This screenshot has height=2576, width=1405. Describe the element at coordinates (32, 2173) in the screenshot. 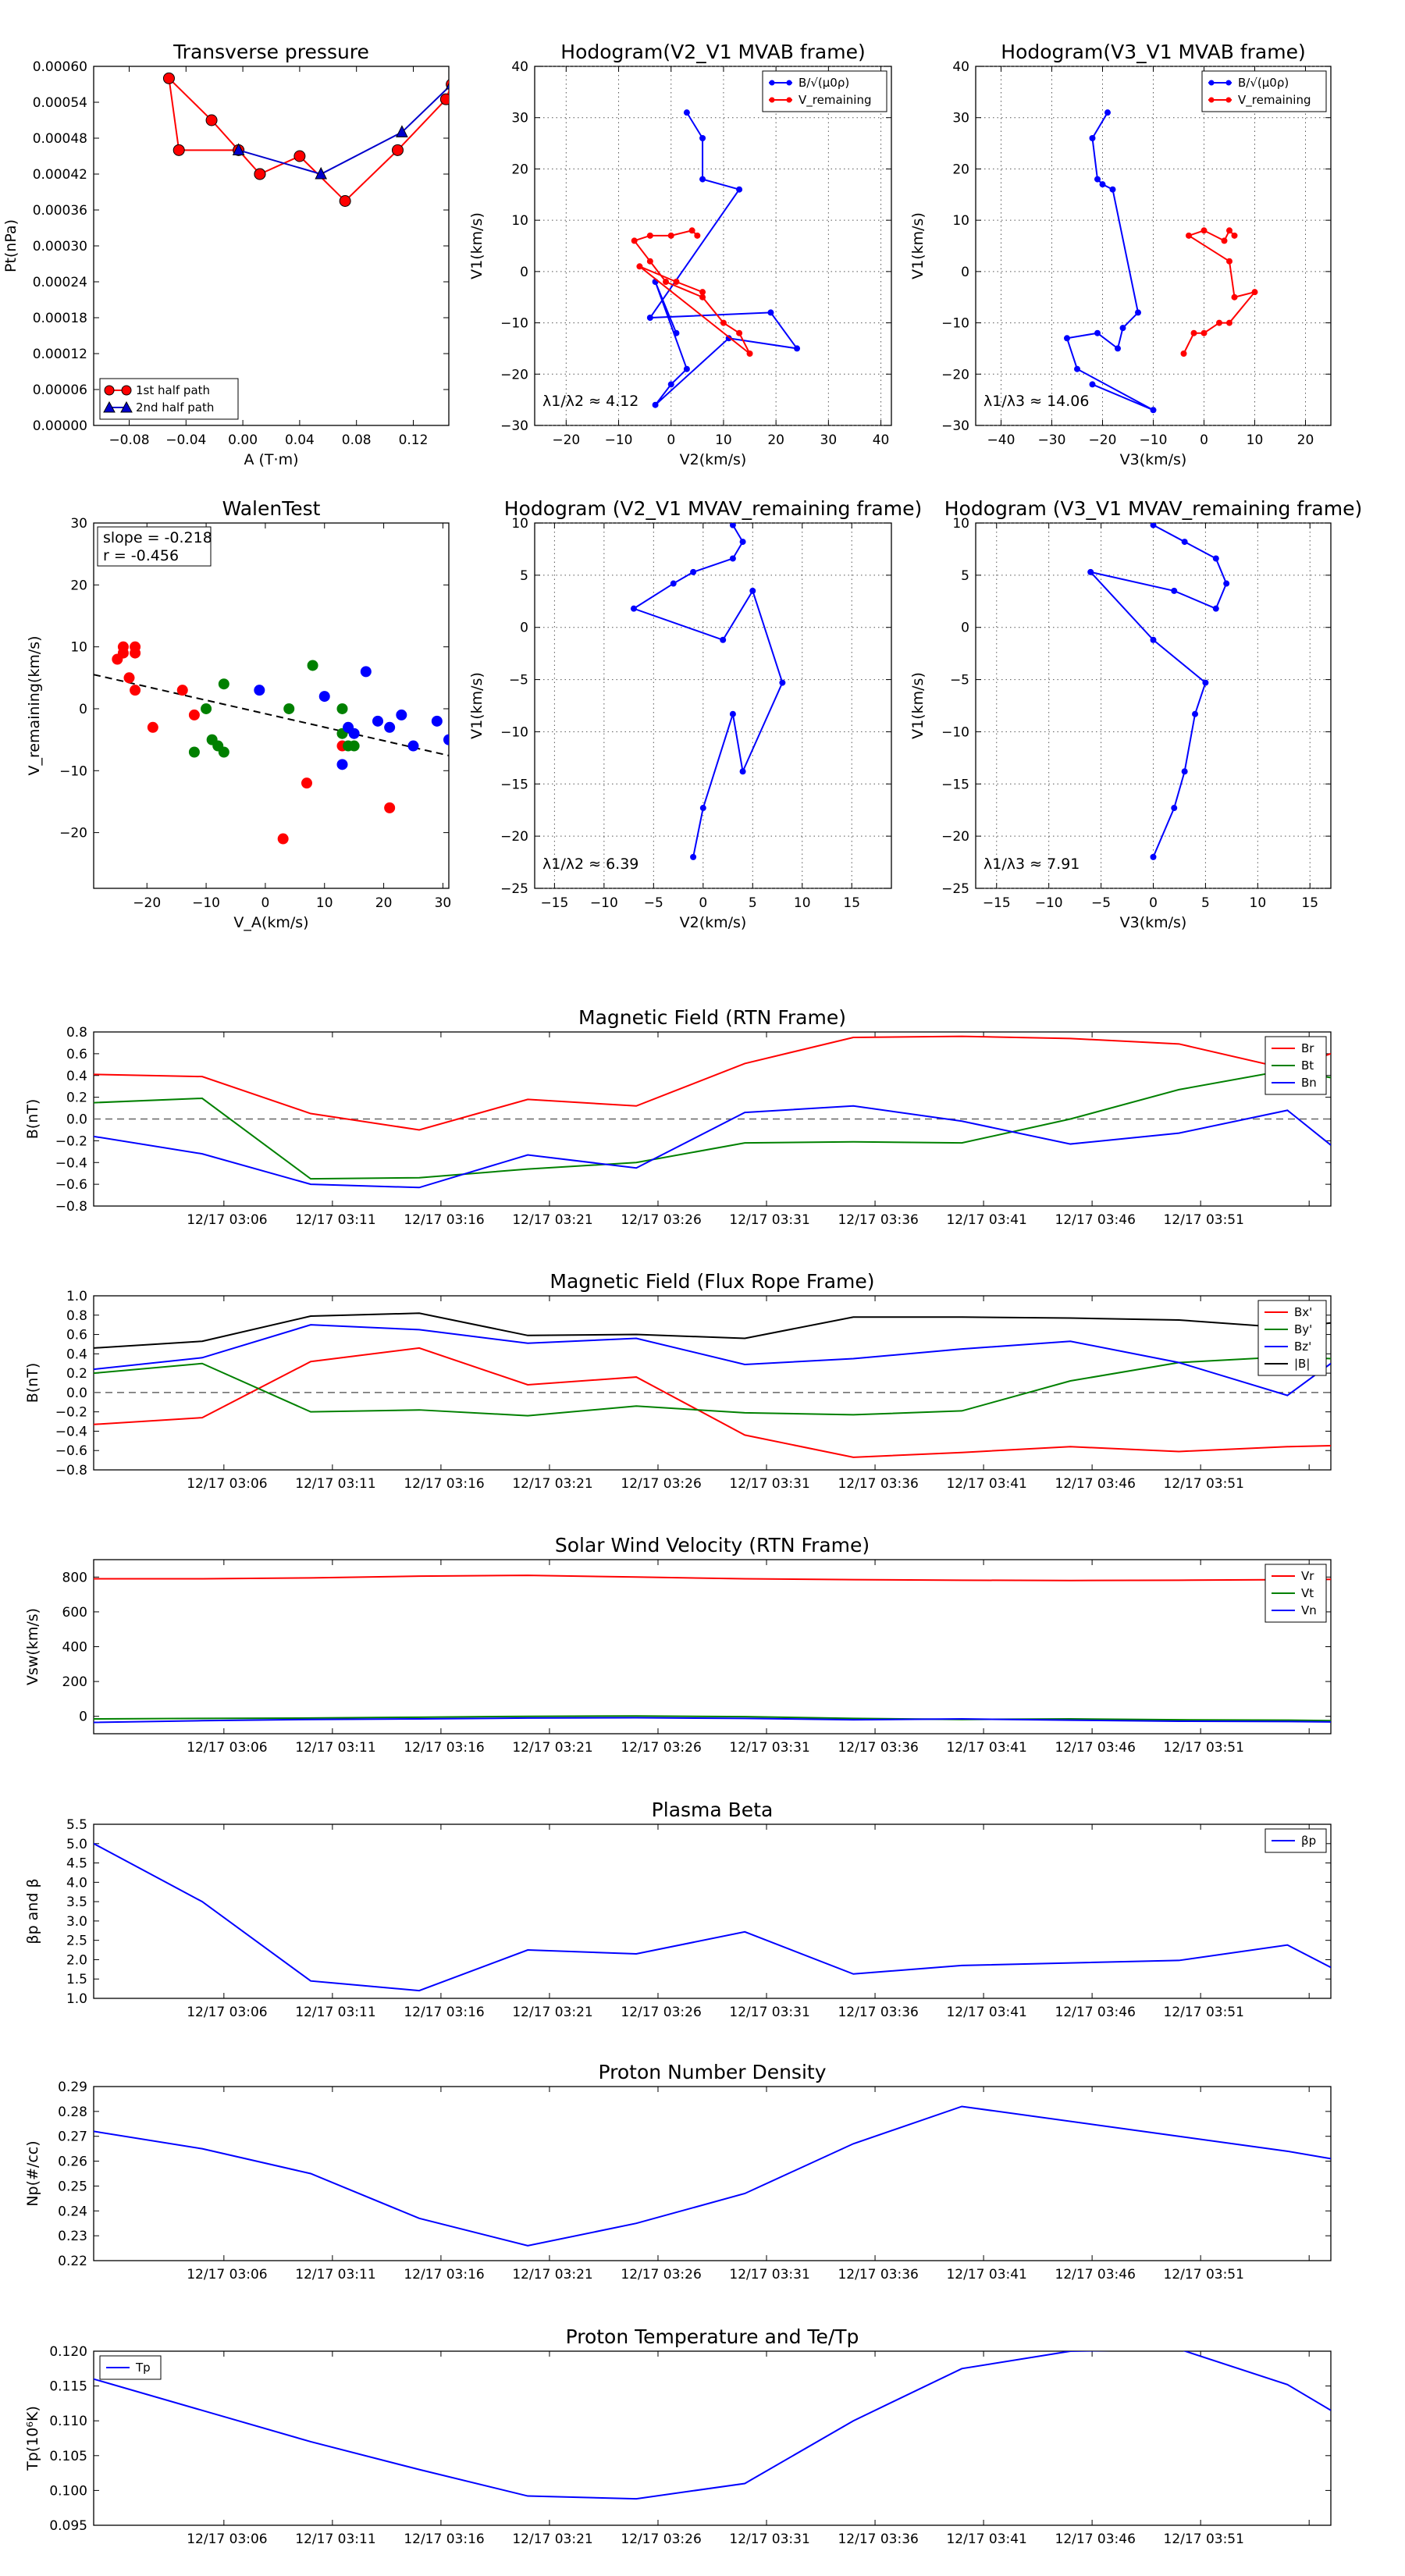

I see `y-axis-label: Np(#/cc)` at that location.